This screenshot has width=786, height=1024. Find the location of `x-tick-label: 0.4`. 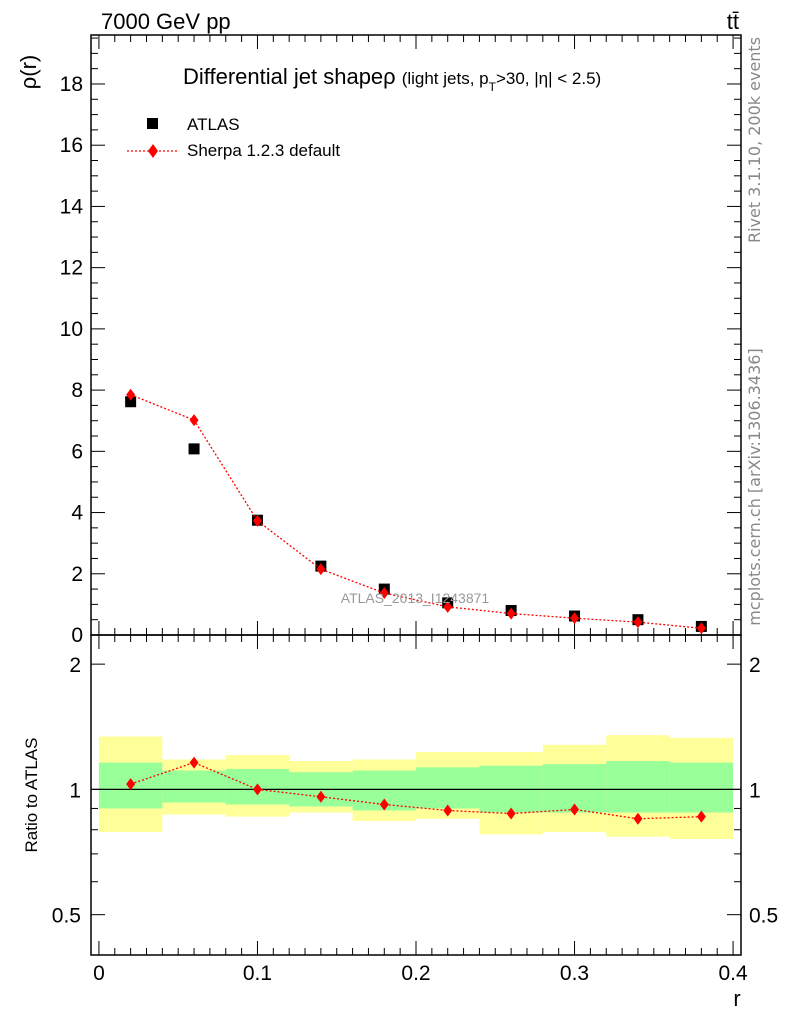

x-tick-label: 0.4 is located at coordinates (733, 973).